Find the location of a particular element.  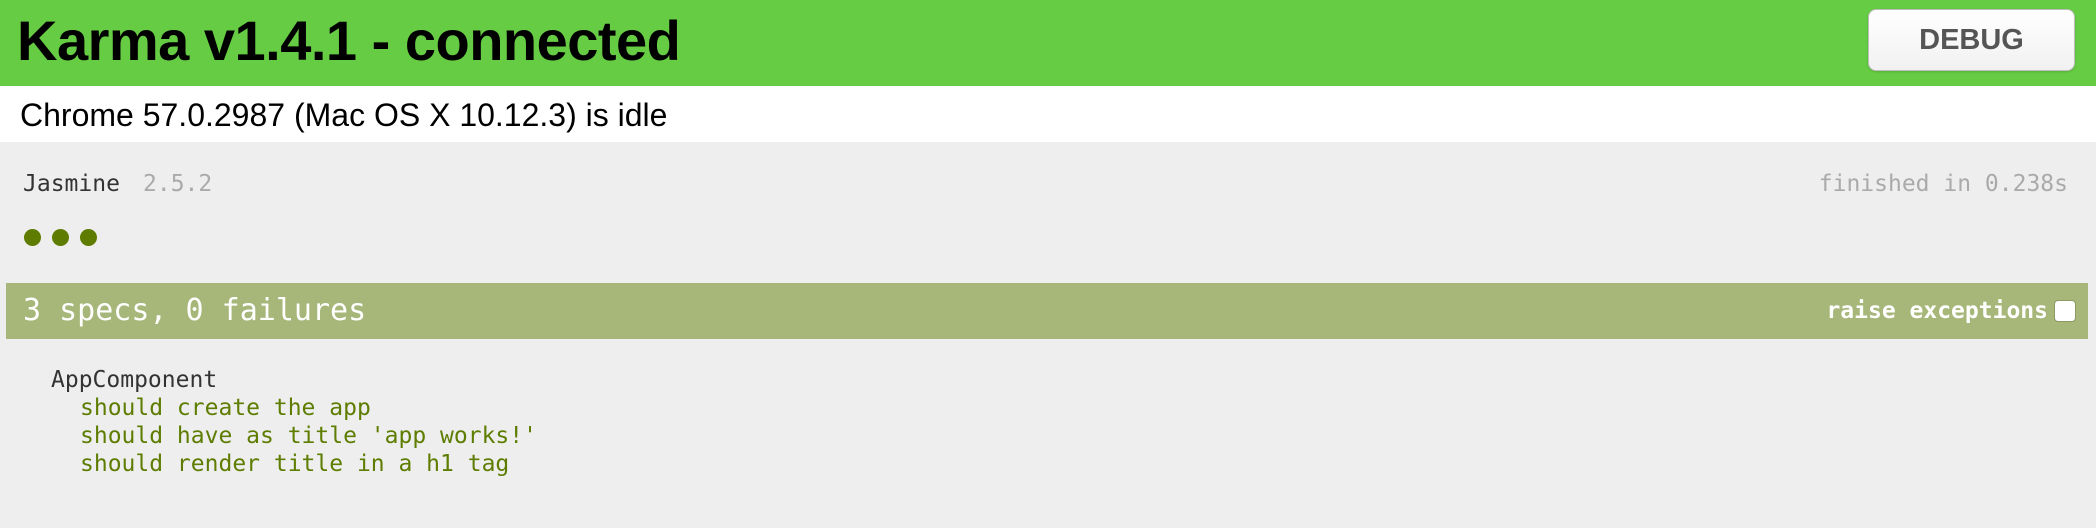

raise-exceptions-label: raise exceptions is located at coordinates (1937, 311).